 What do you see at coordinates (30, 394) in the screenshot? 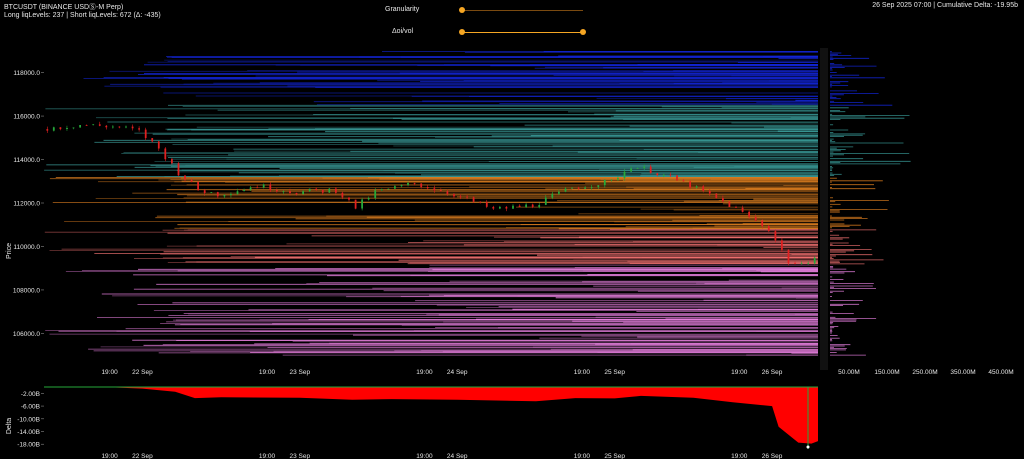
I see `delta-tick-label: -2.00B` at bounding box center [30, 394].